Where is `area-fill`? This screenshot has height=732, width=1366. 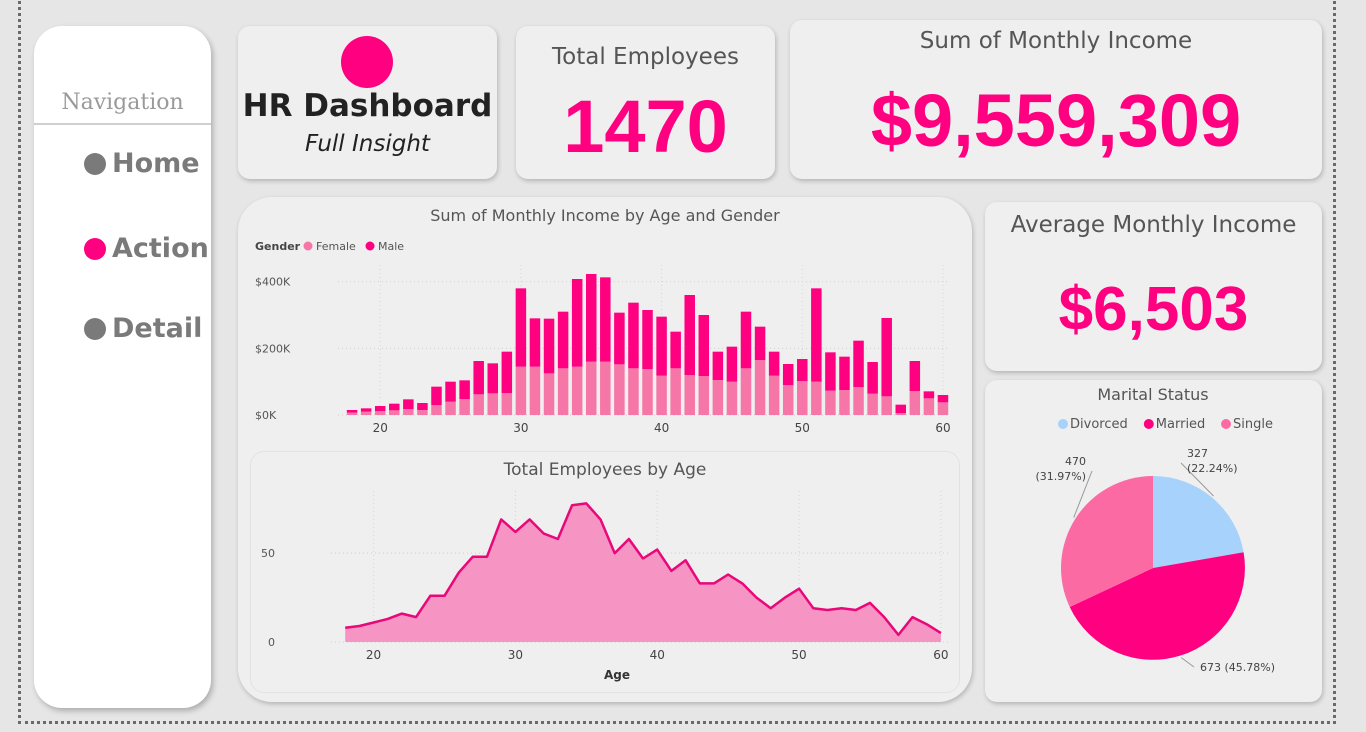 area-fill is located at coordinates (643, 572).